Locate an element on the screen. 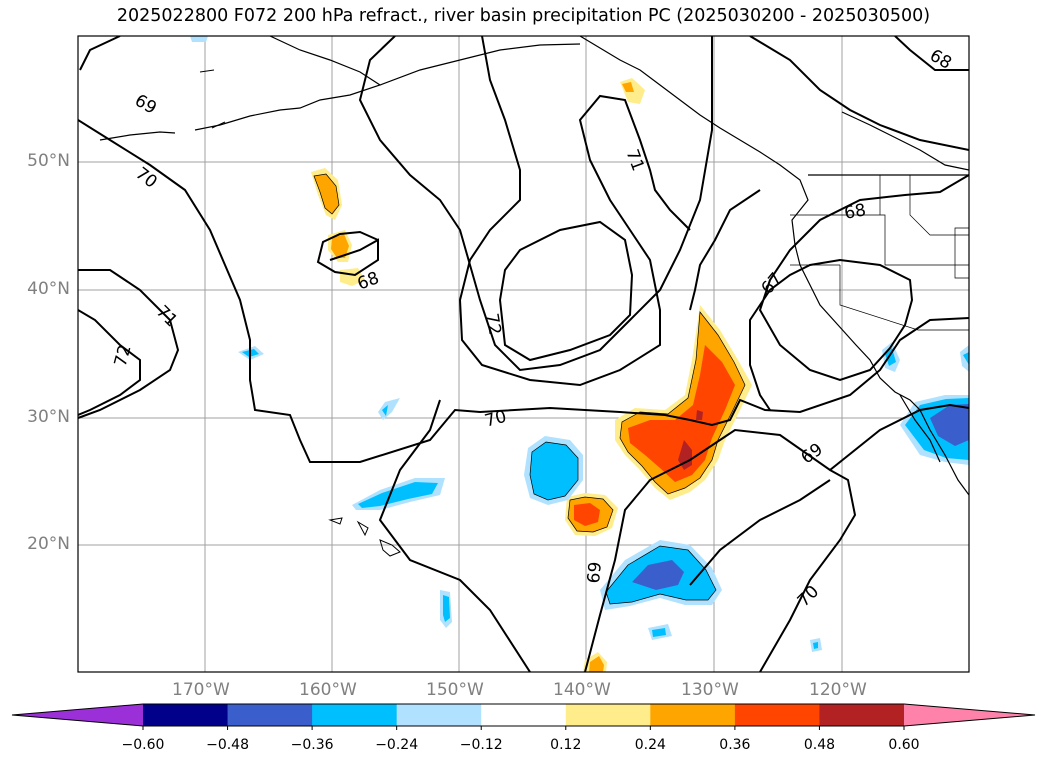 Image resolution: width=1047 pixels, height=765 pixels. colorbar-tick-label: 0.12 is located at coordinates (566, 745).